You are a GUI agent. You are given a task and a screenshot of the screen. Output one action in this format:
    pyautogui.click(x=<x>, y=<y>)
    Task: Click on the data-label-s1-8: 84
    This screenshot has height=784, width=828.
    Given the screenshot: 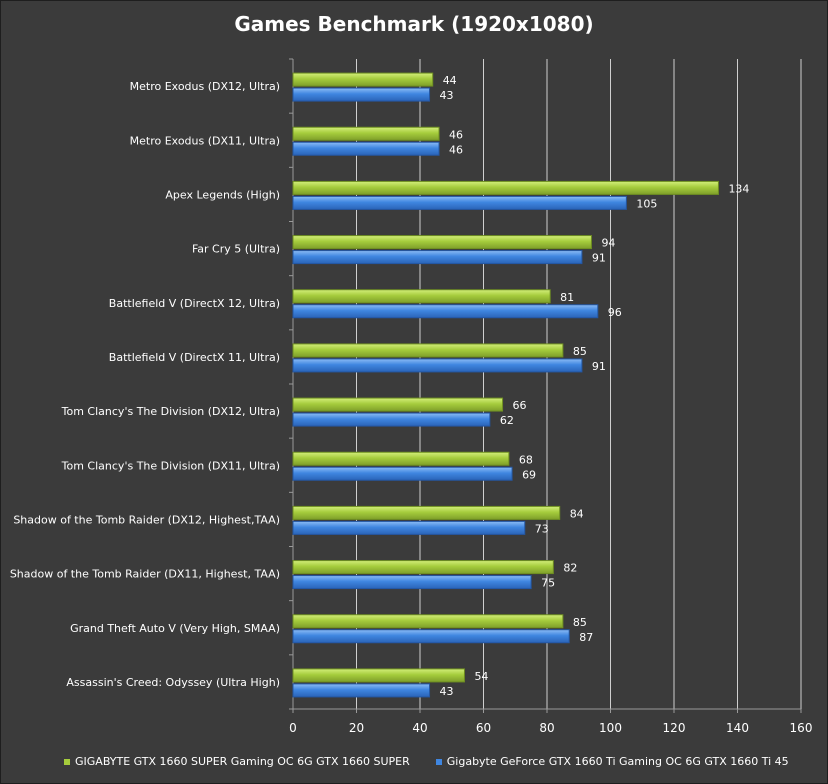 What is the action you would take?
    pyautogui.click(x=577, y=513)
    